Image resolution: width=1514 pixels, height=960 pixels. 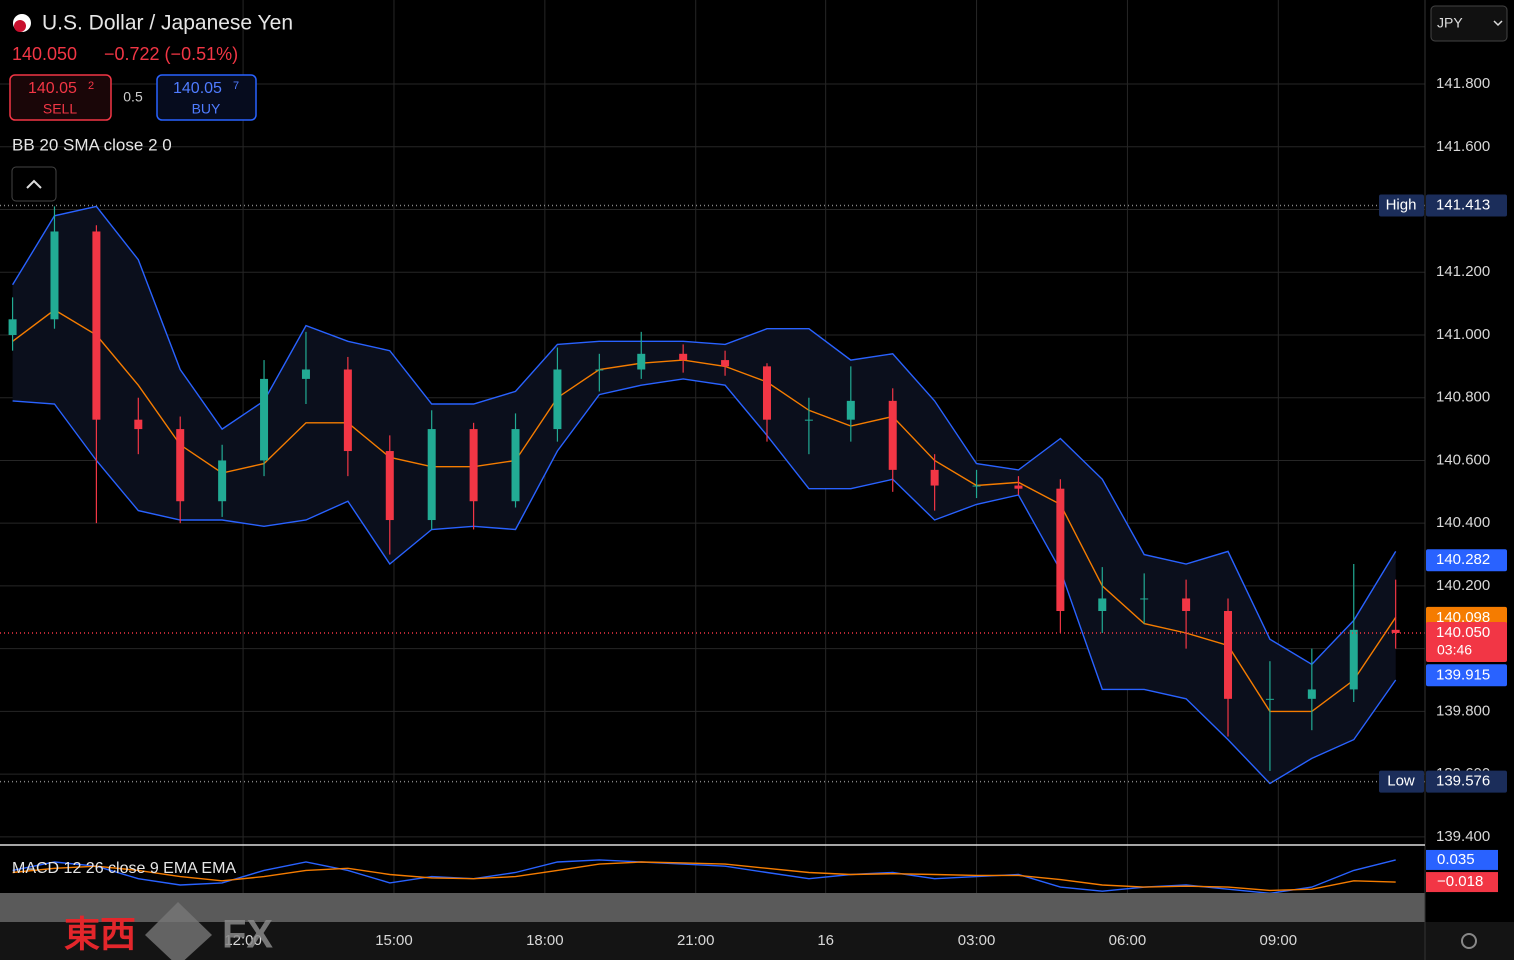 I want to click on price-label-time: 03:46, so click(x=1454, y=650).